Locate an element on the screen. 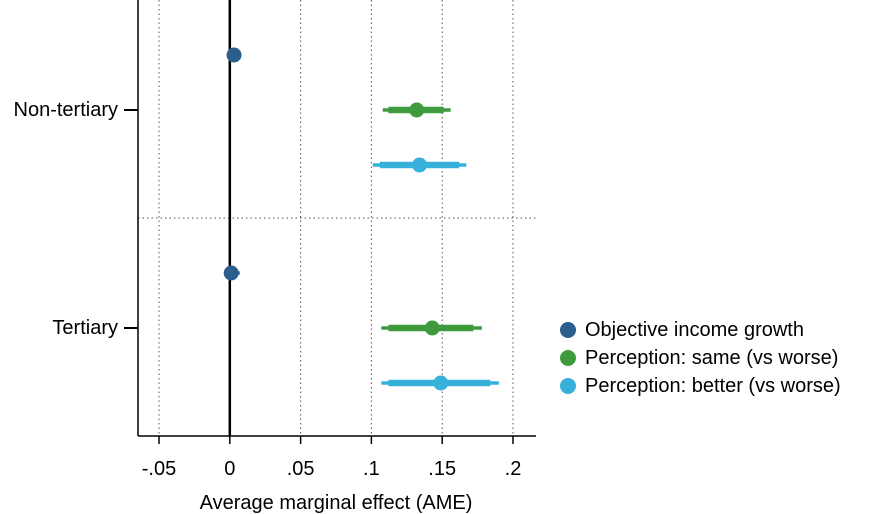  x-tick-label: -.05 is located at coordinates (159, 469).